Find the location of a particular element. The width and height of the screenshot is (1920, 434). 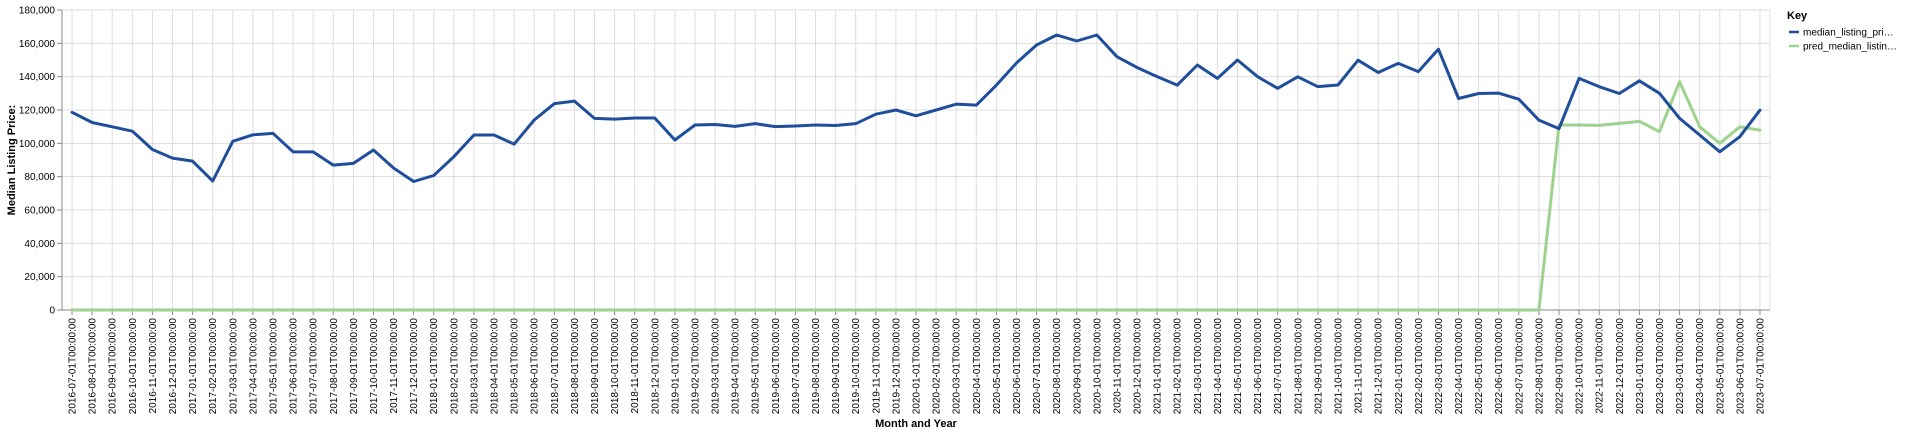

x-tick-label: 2017-08-01T00:00:00 is located at coordinates (334, 366).